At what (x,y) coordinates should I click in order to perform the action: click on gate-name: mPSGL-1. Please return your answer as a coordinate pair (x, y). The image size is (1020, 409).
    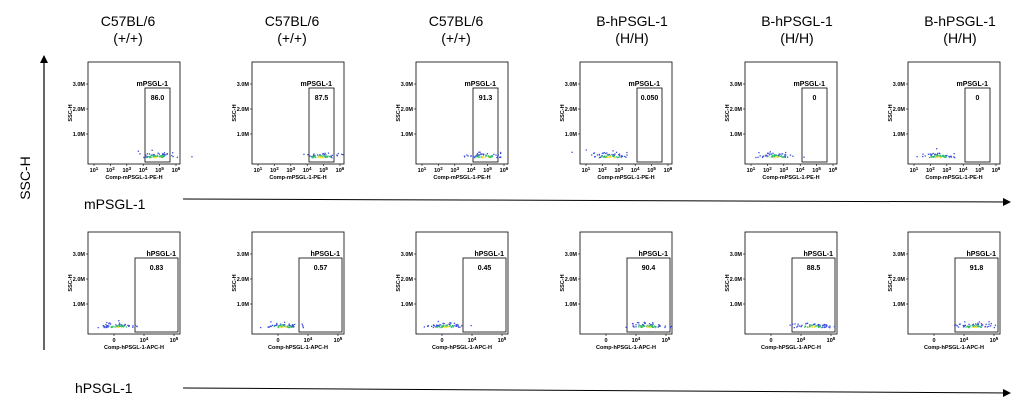
    Looking at the image, I should click on (972, 84).